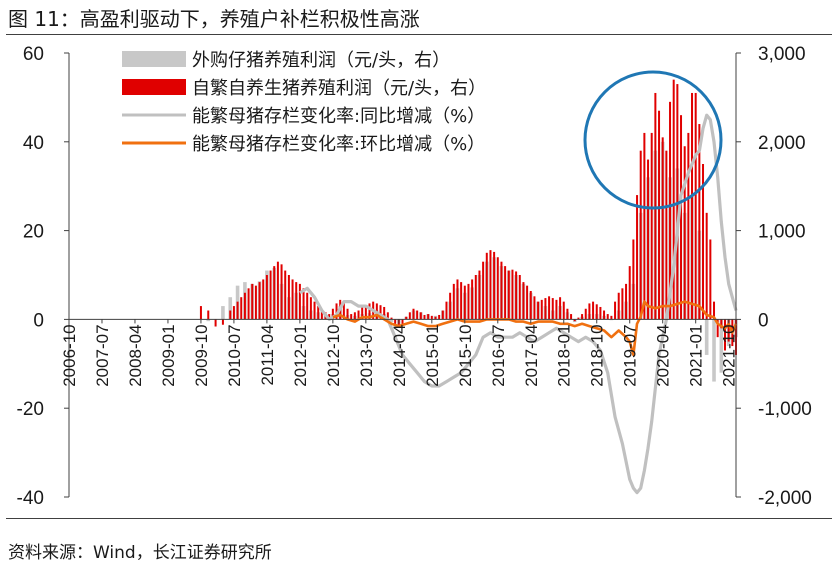 This screenshot has height=575, width=838. I want to click on x-axis-tick-label: 2011-04, so click(267, 354).